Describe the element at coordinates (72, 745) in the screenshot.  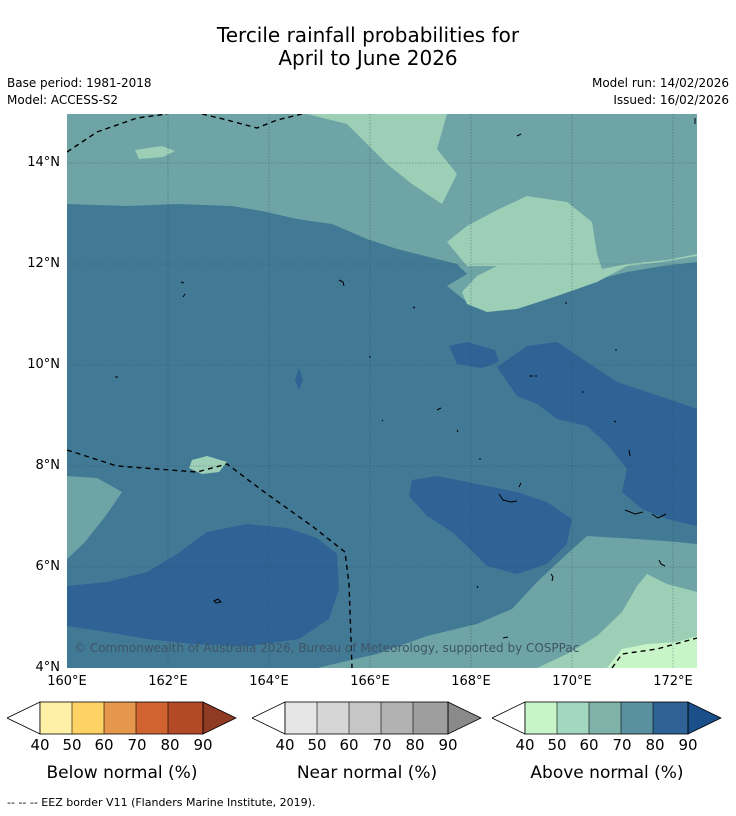
I see `cbar-below-tick-50: 50` at that location.